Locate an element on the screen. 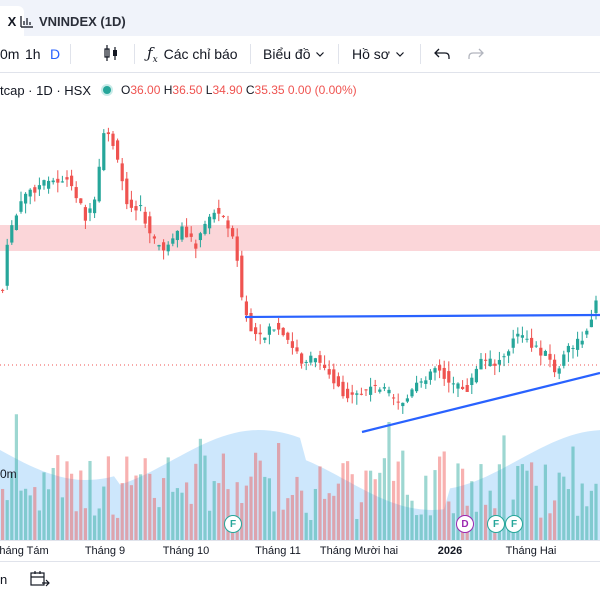  dividend-event-marker: D is located at coordinates (465, 524).